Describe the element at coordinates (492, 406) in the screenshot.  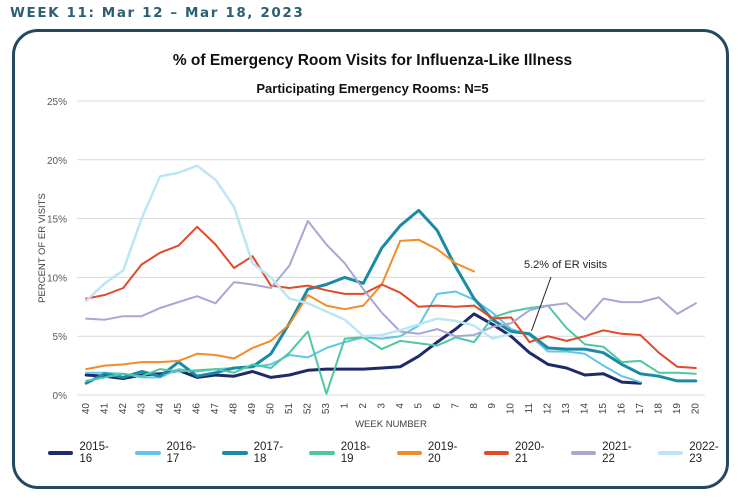
I see `x-tick-label: 9` at that location.